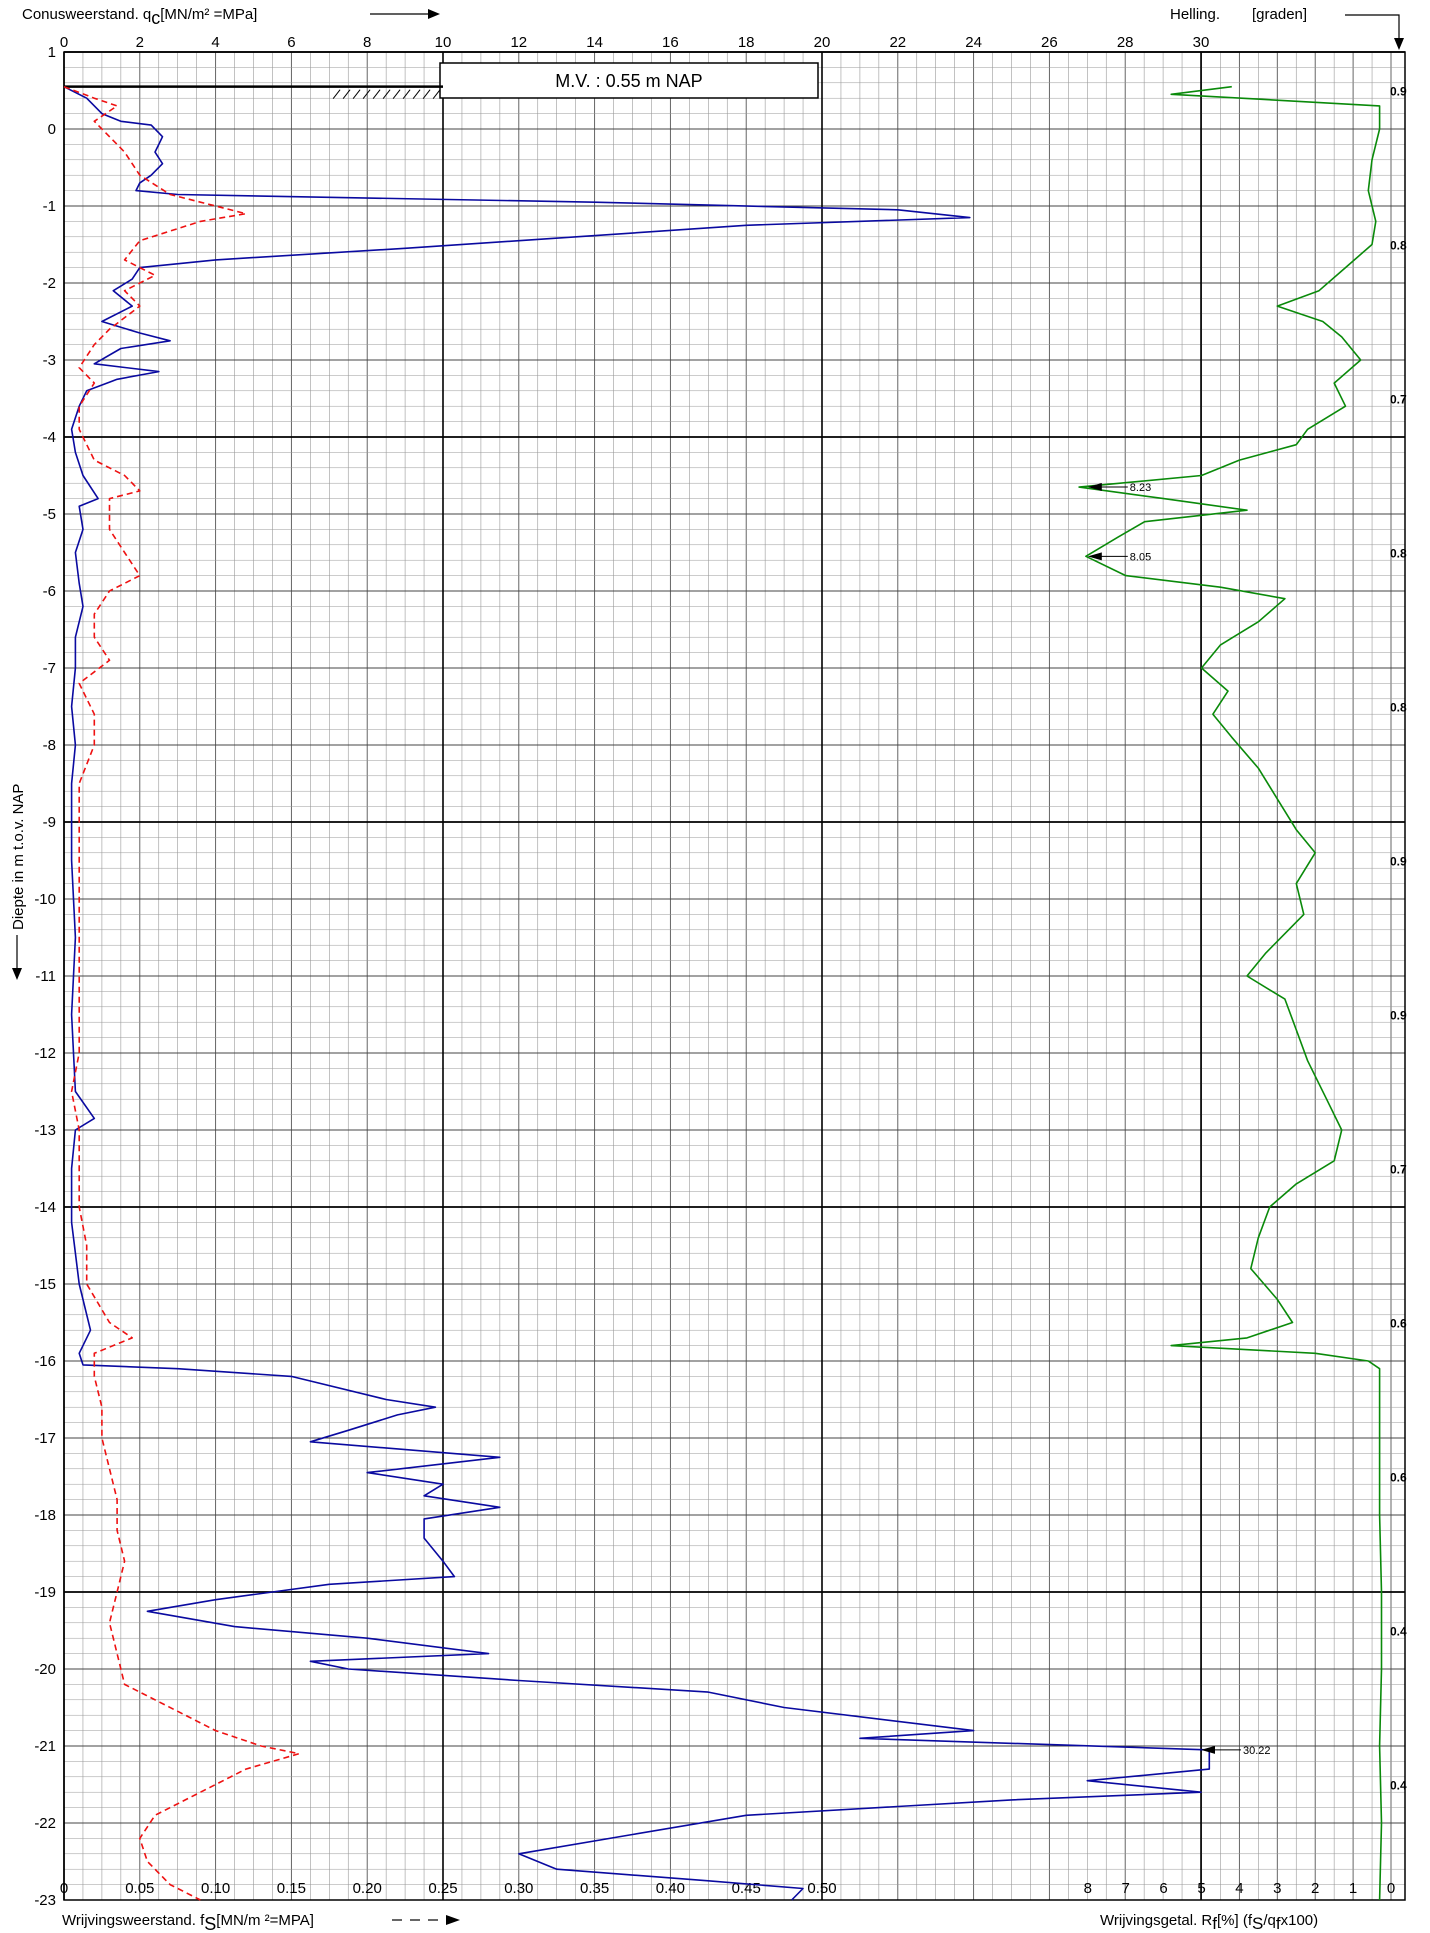  What do you see at coordinates (1374, 32) in the screenshot?
I see `helling-axis-arrow` at bounding box center [1374, 32].